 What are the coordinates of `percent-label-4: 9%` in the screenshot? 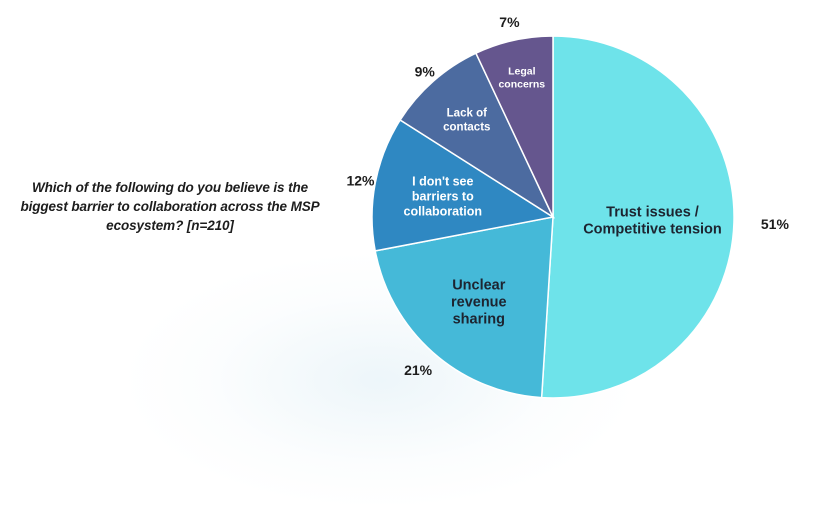 It's located at (425, 72).